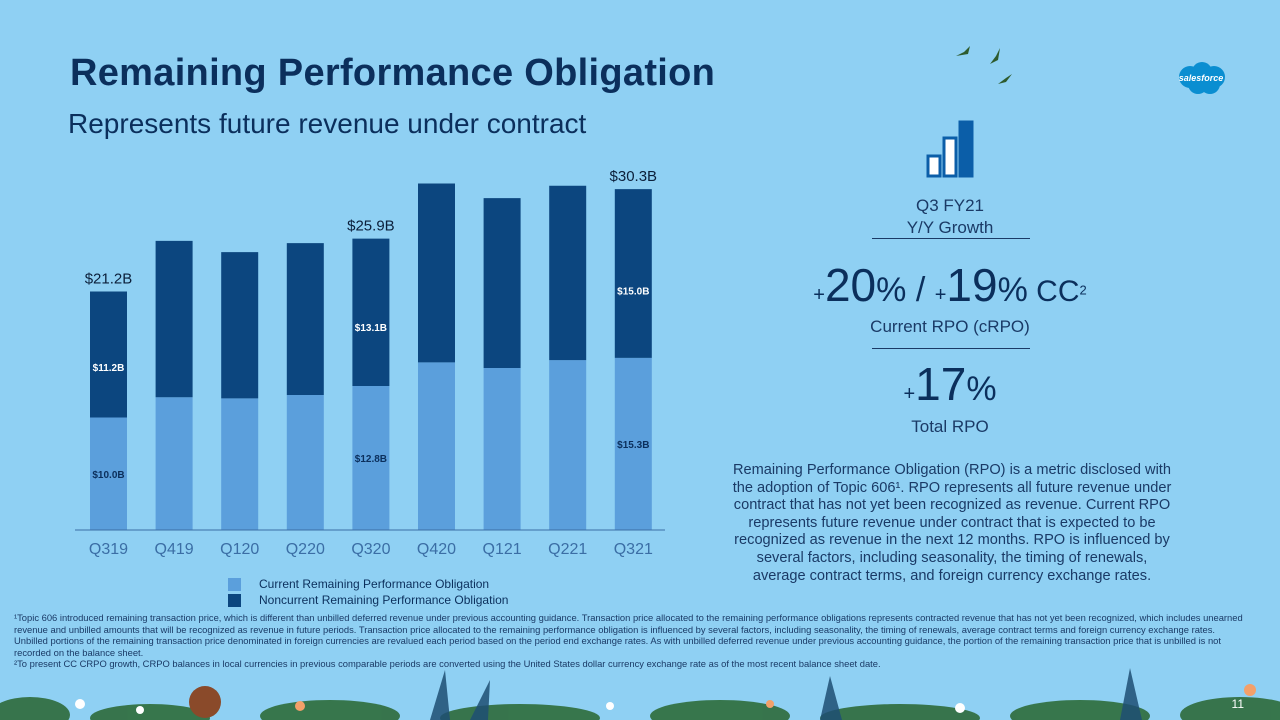 Image resolution: width=1280 pixels, height=720 pixels. What do you see at coordinates (972, 285) in the screenshot?
I see `cc-growth-value: 19` at bounding box center [972, 285].